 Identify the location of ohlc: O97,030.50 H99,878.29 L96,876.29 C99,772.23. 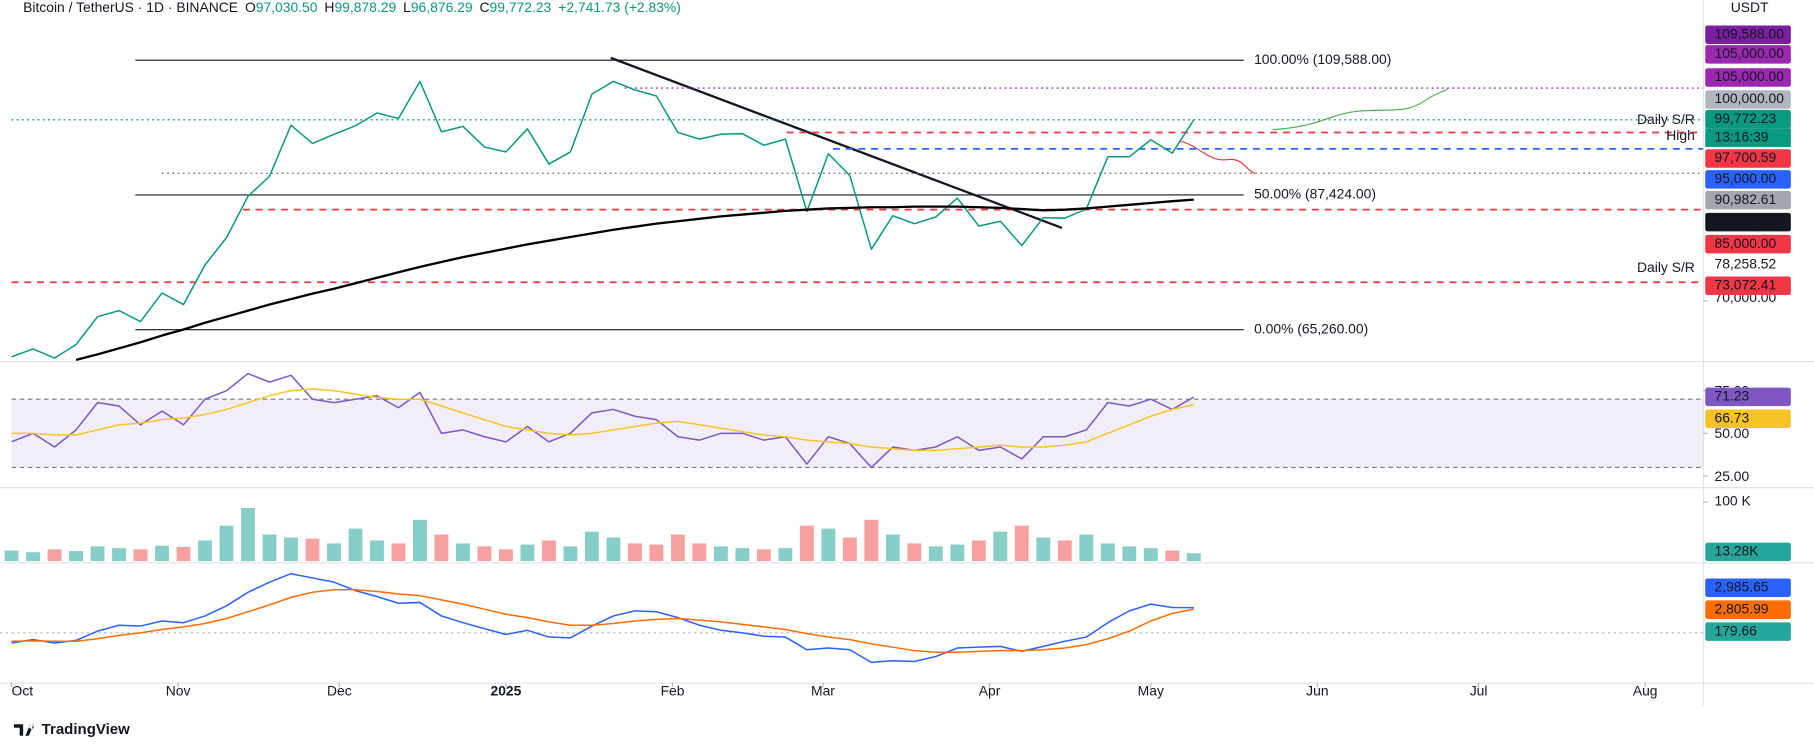
(398, 7).